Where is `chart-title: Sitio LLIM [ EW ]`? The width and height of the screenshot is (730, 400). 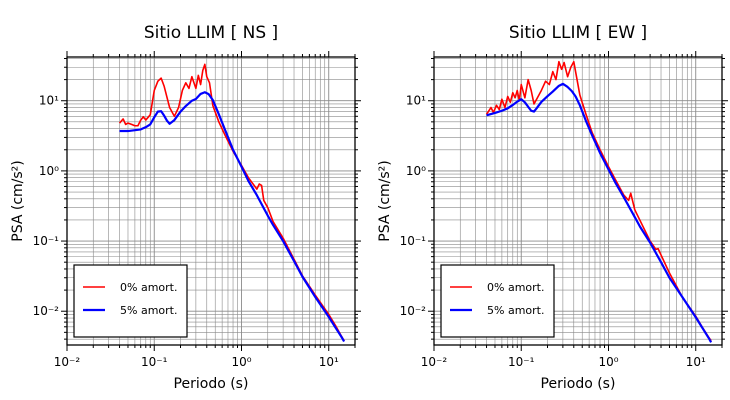 chart-title: Sitio LLIM [ EW ] is located at coordinates (578, 33).